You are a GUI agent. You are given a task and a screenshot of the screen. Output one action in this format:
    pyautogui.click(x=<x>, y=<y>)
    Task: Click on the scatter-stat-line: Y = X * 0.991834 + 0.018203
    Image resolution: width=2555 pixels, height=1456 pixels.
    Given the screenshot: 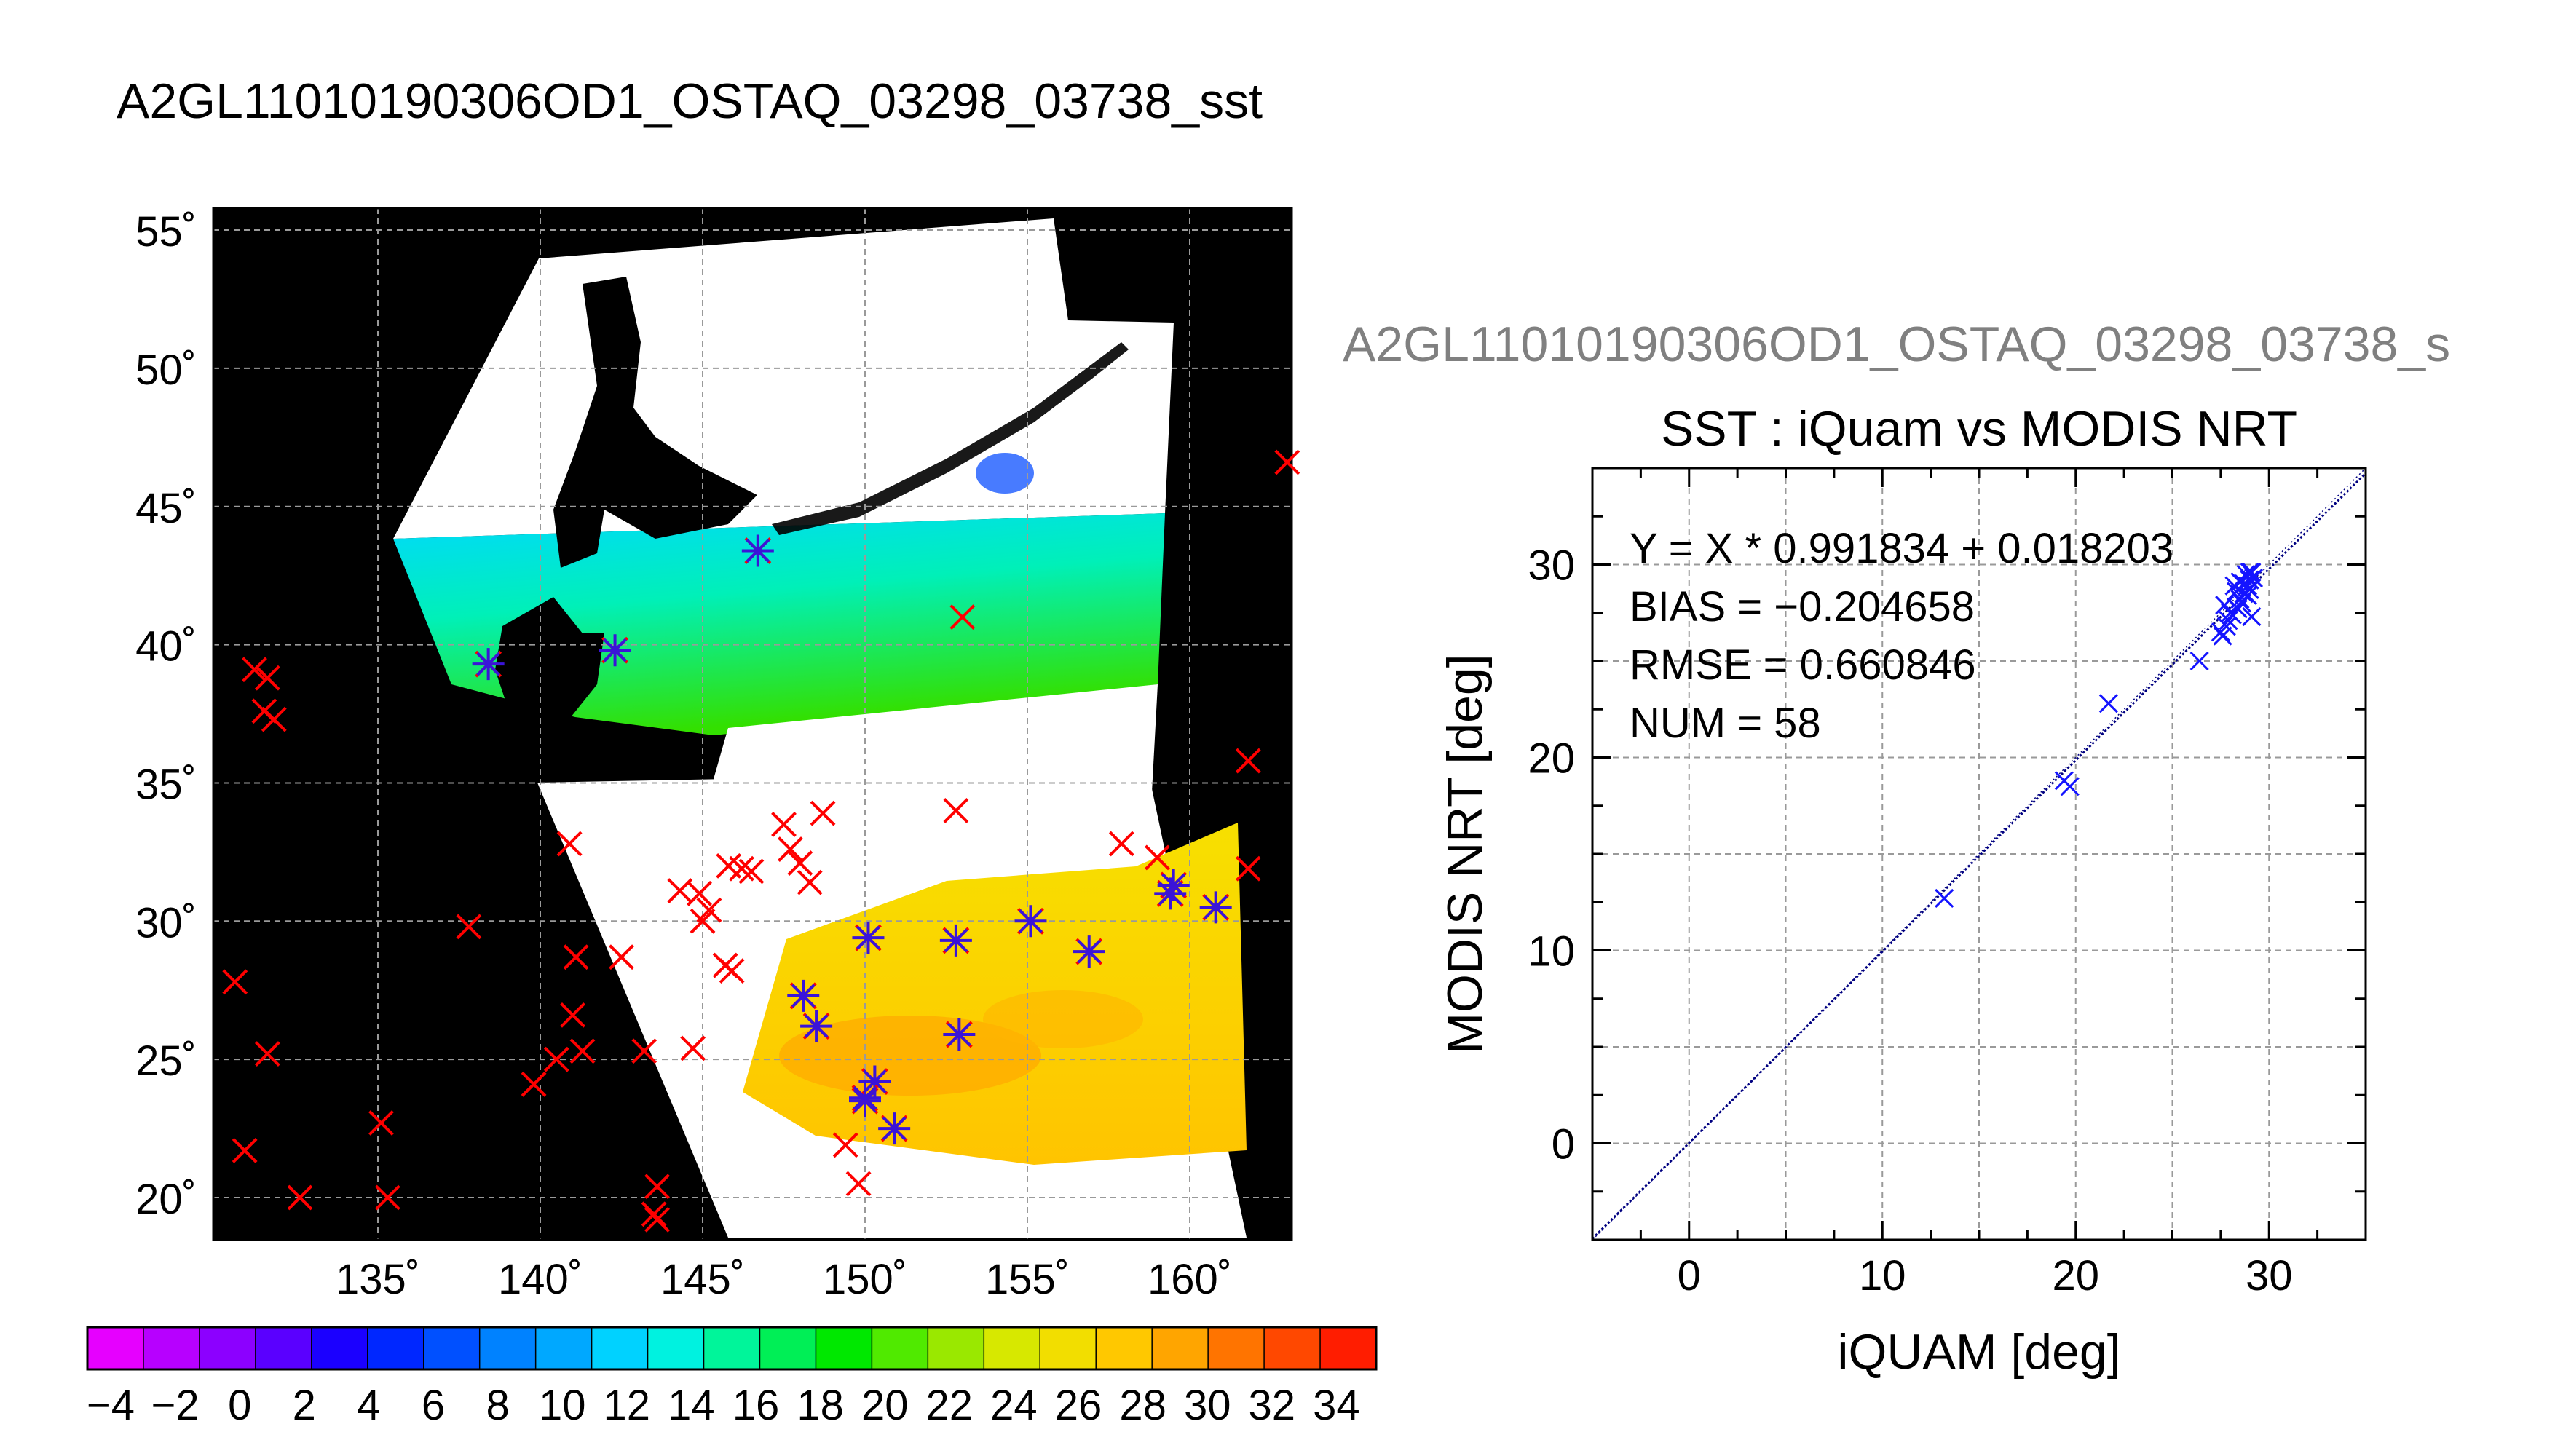 What is the action you would take?
    pyautogui.click(x=1901, y=548)
    